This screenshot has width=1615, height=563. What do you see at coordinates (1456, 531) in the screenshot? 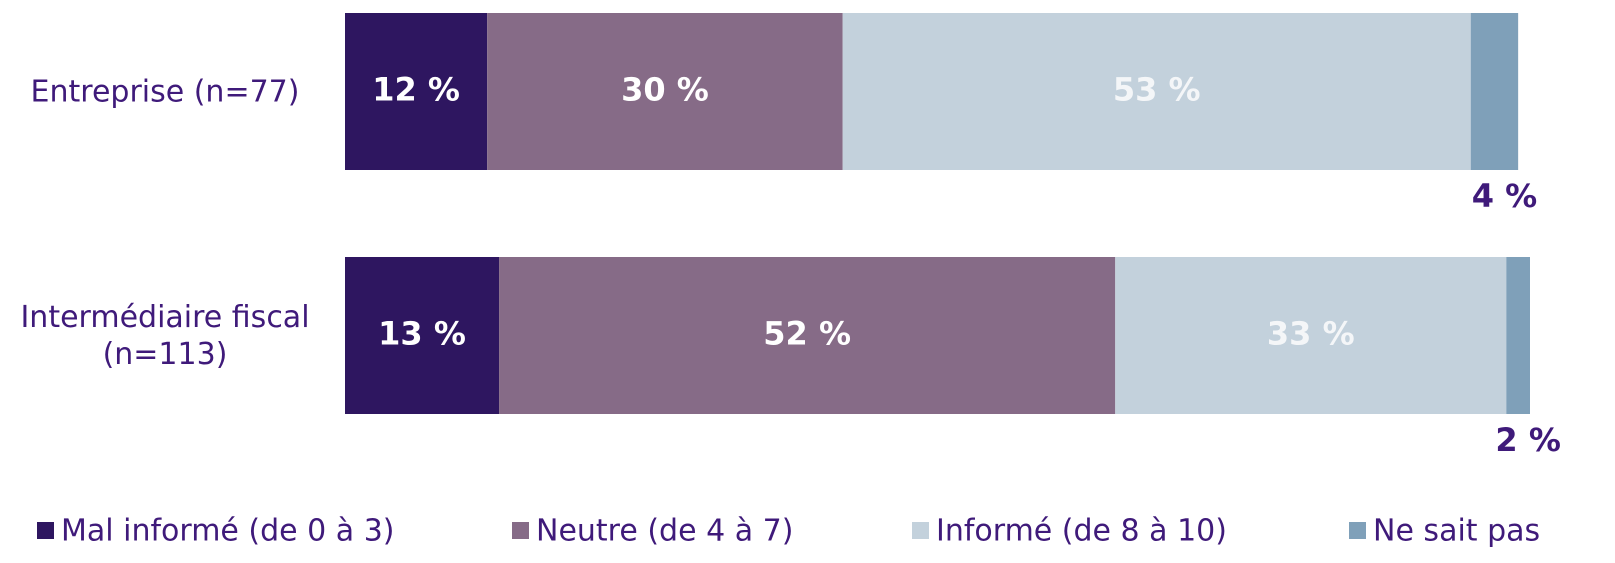
I see `legend-label: Ne sait pas` at bounding box center [1456, 531].